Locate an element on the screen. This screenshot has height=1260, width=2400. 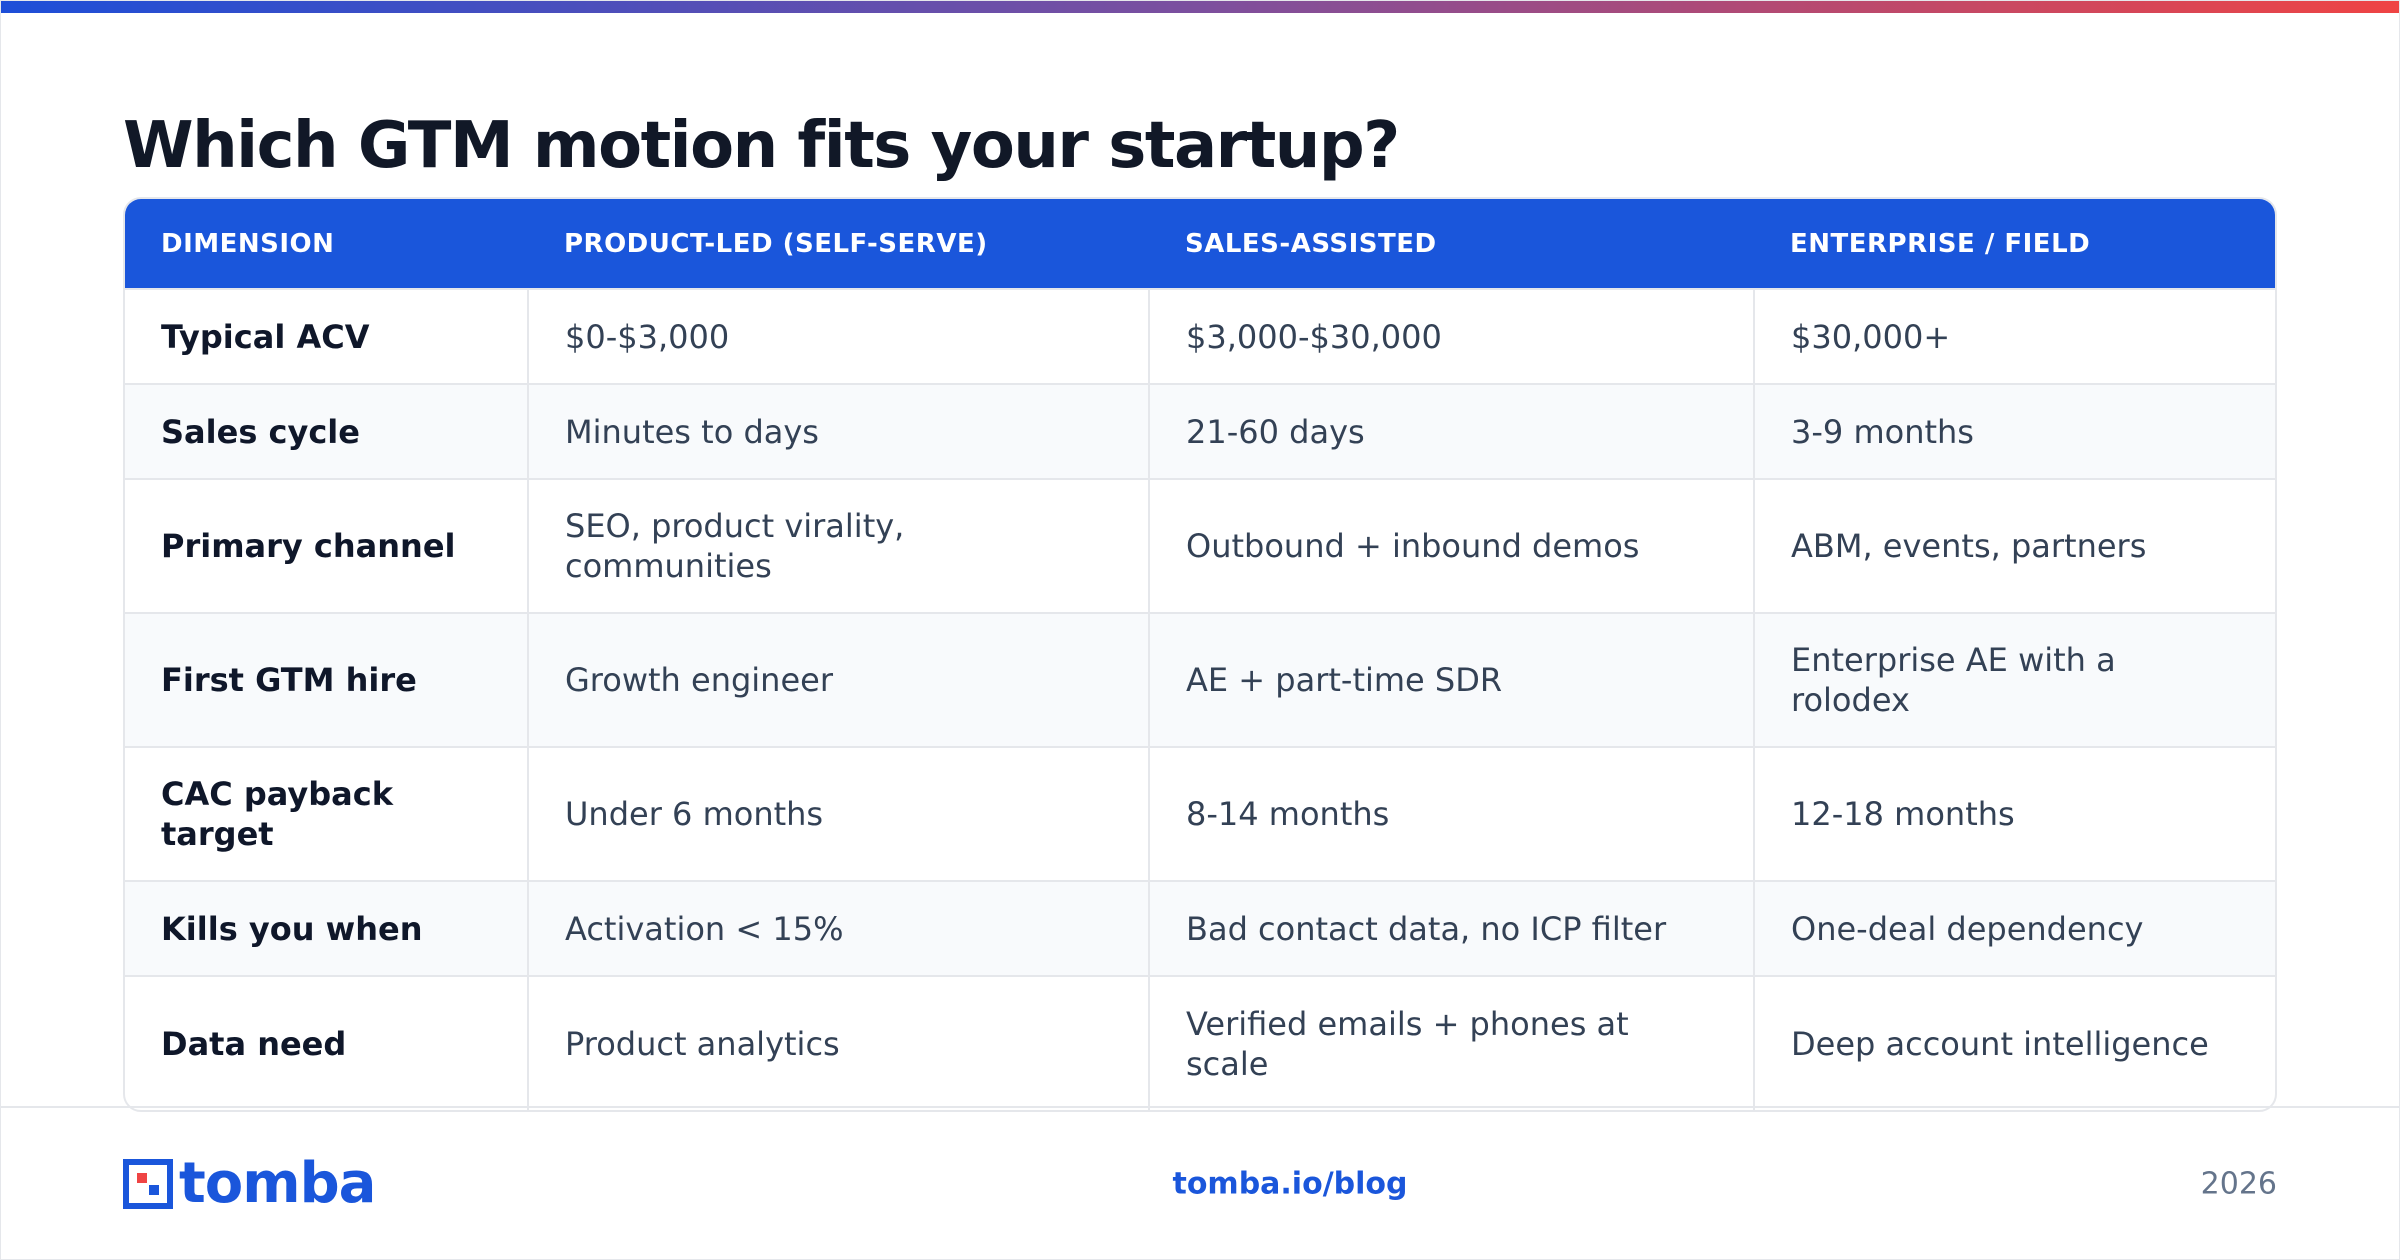
cell: Product analytics is located at coordinates (838, 1042).